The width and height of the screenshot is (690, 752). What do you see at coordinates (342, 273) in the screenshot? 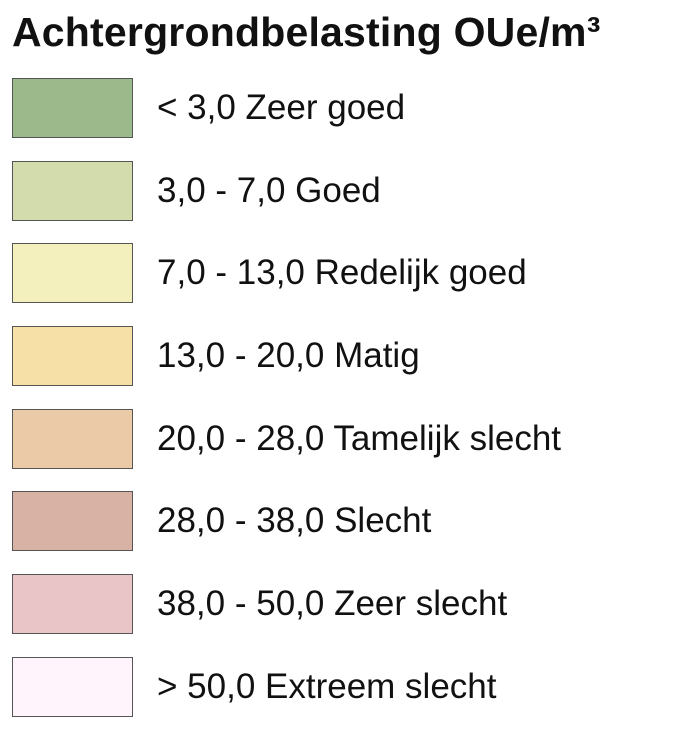
I see `legend-item-label: 7,0 - 13,0 Redelijk goed` at bounding box center [342, 273].